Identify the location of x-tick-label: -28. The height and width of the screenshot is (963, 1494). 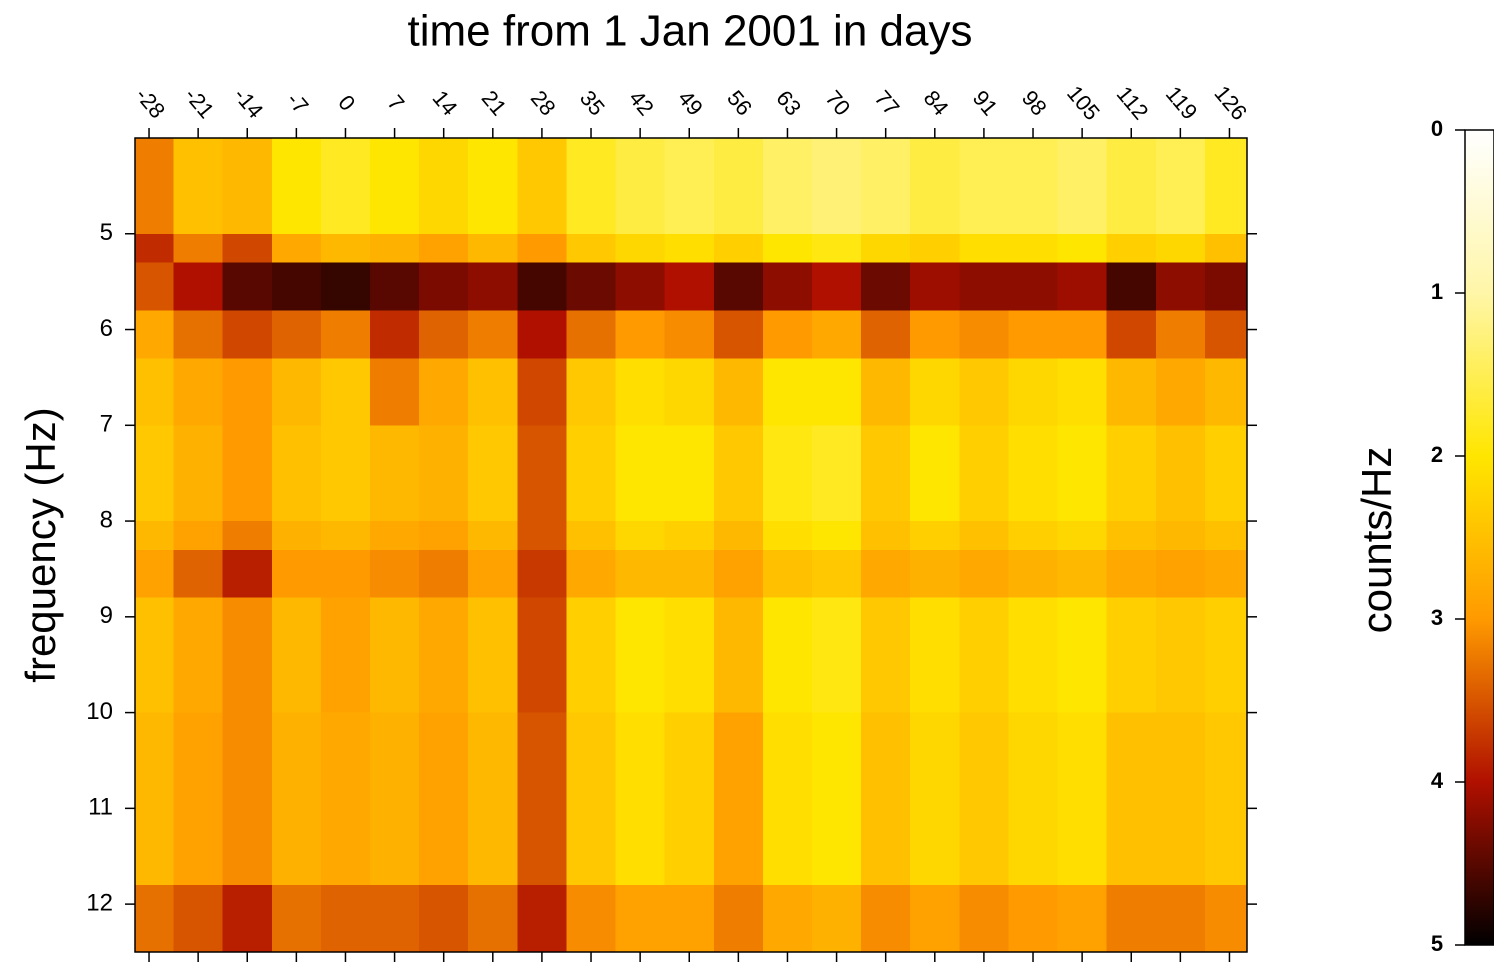
(151, 103).